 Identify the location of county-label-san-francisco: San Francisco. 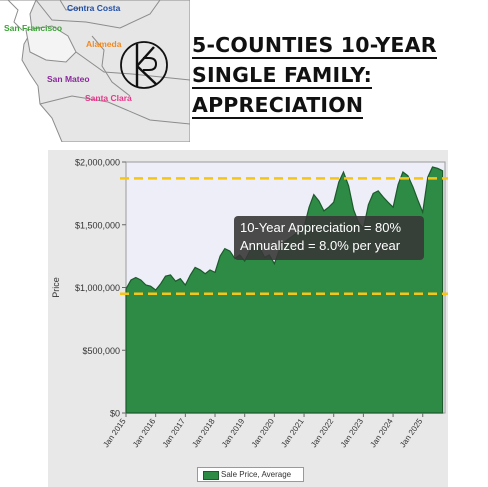
(33, 28).